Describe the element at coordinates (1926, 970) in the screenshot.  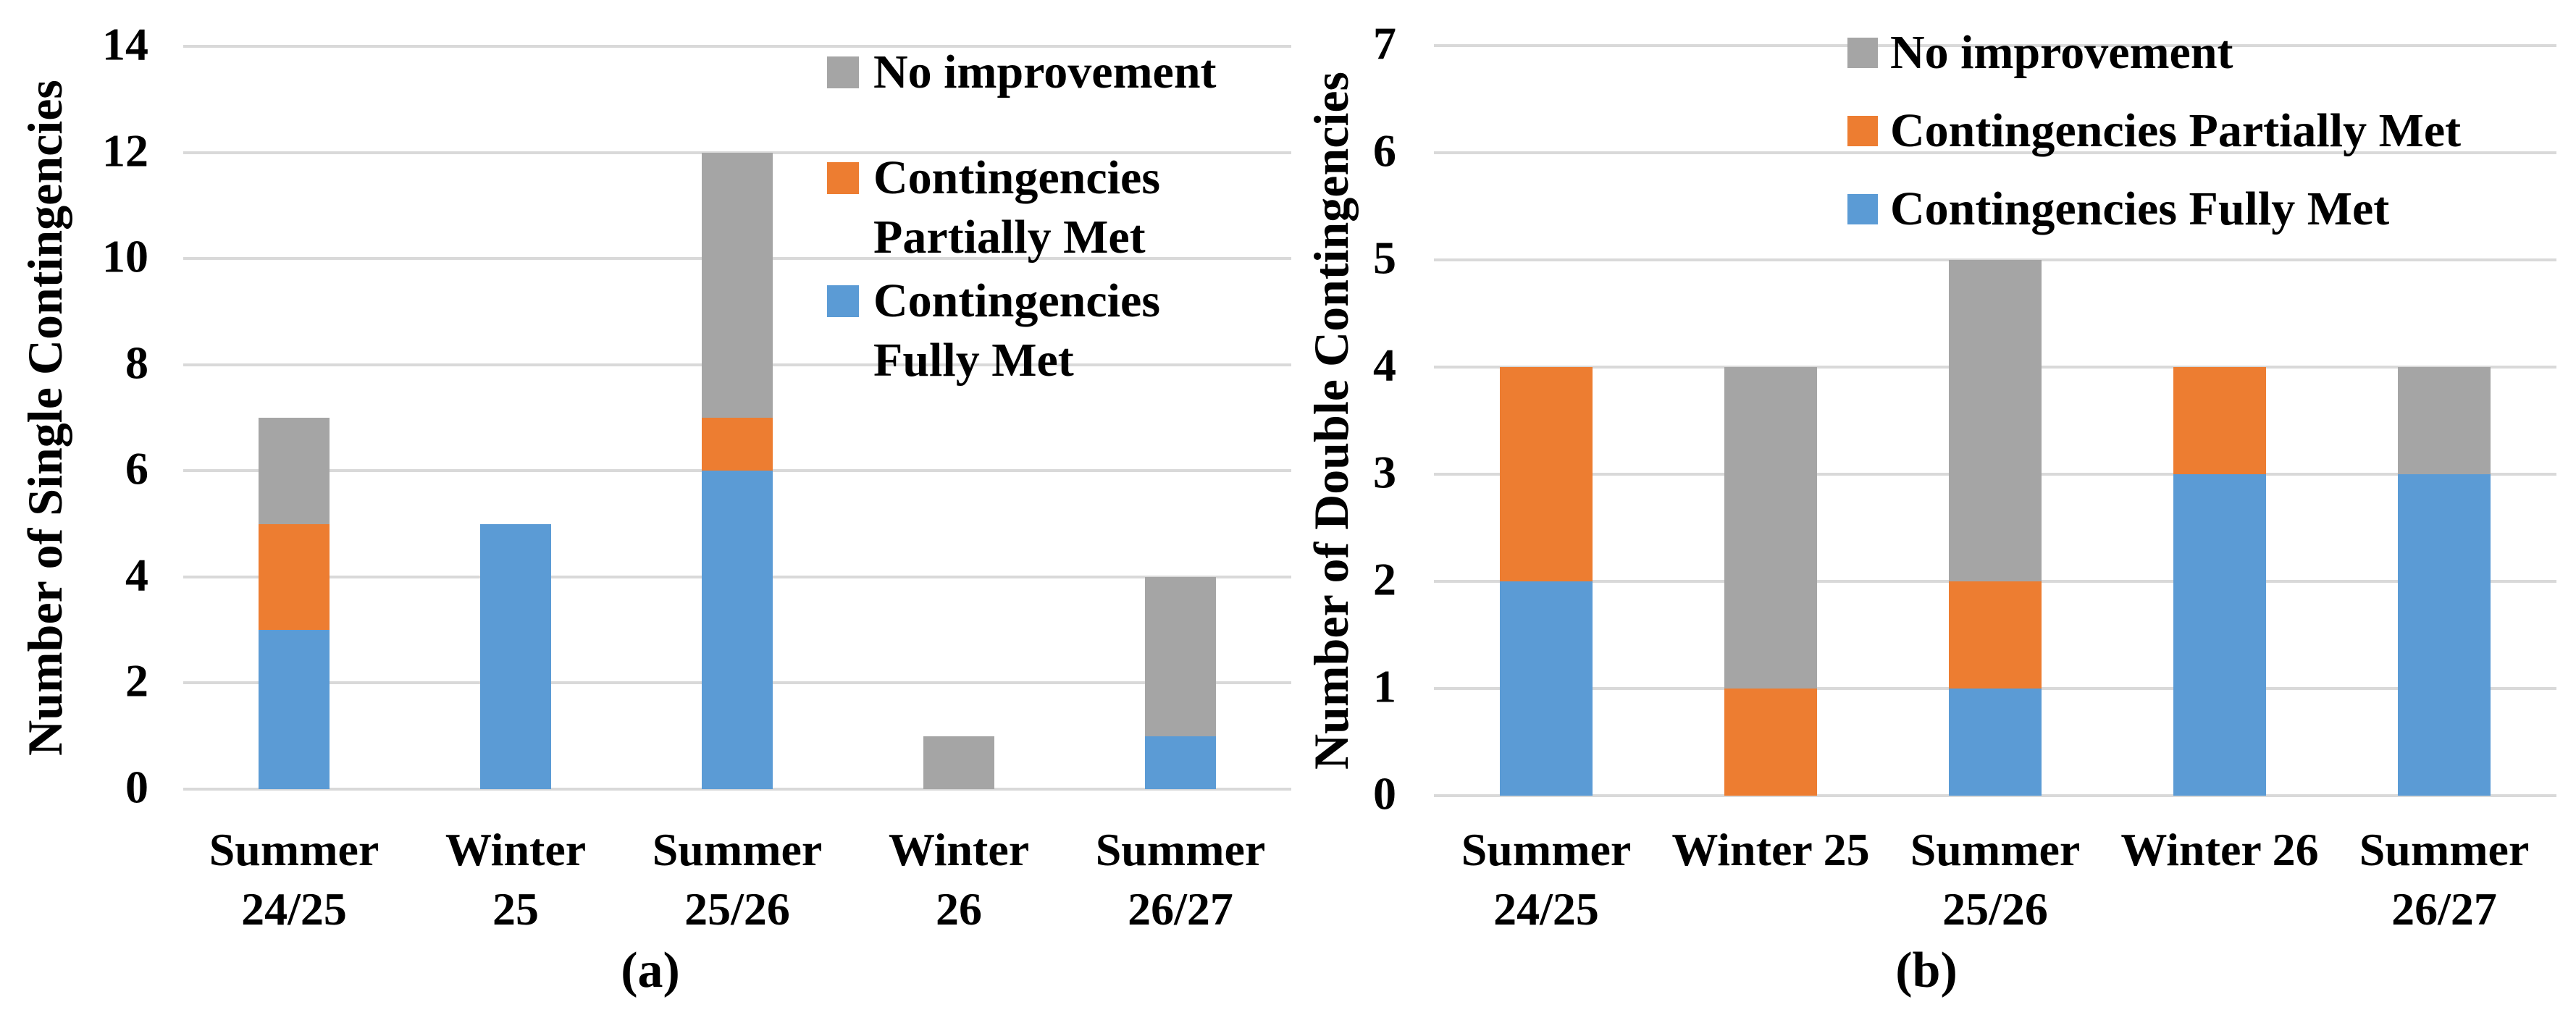
I see `caption-b: (b)` at that location.